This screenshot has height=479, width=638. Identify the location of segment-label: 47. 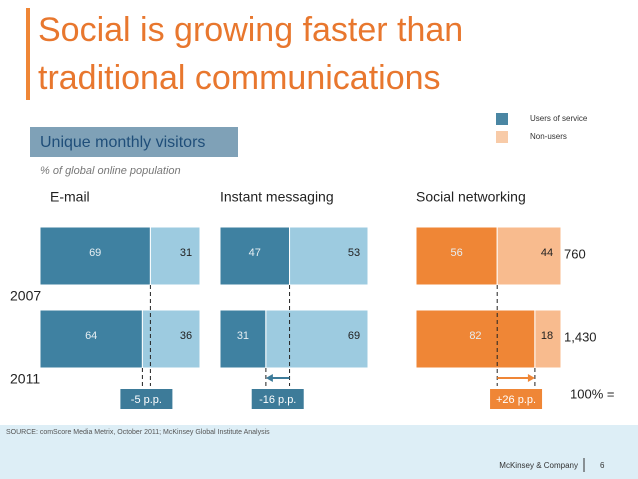
(255, 253).